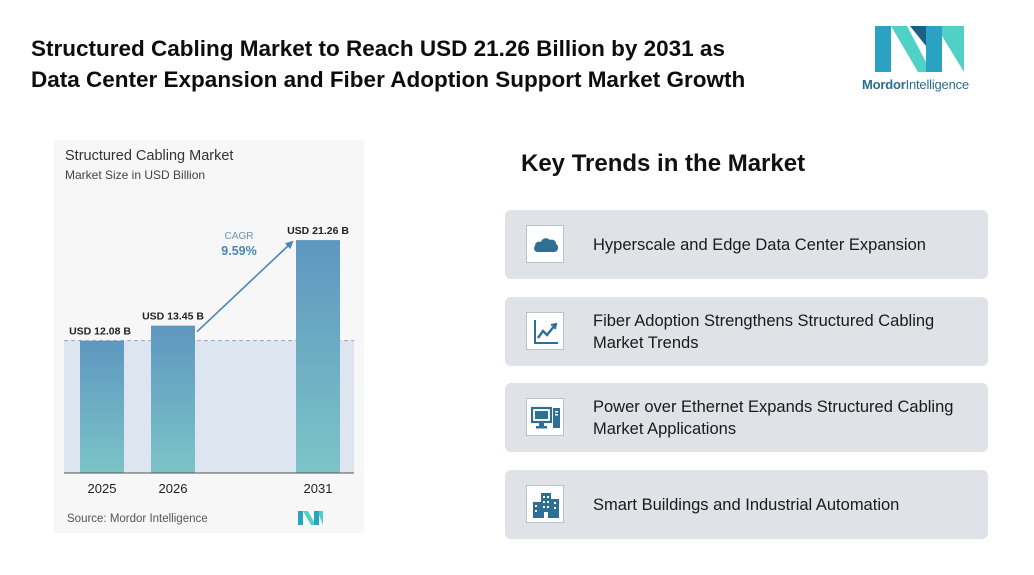 The image size is (1034, 575). Describe the element at coordinates (102, 488) in the screenshot. I see `x-tick-2025: 2025` at that location.